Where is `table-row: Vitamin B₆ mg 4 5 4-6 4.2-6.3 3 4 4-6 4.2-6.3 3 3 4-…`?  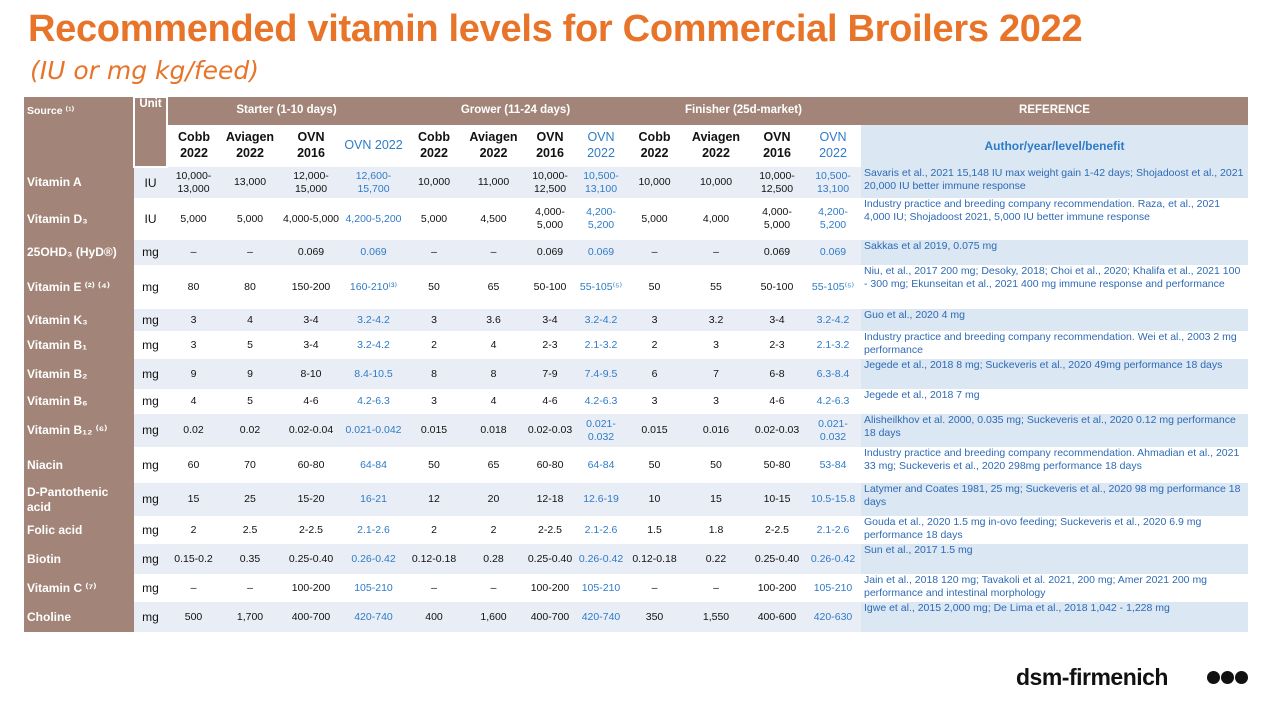 table-row: Vitamin B₆ mg 4 5 4-6 4.2-6.3 3 4 4-6 4.2-6.3 3 3 4-… is located at coordinates (636, 401).